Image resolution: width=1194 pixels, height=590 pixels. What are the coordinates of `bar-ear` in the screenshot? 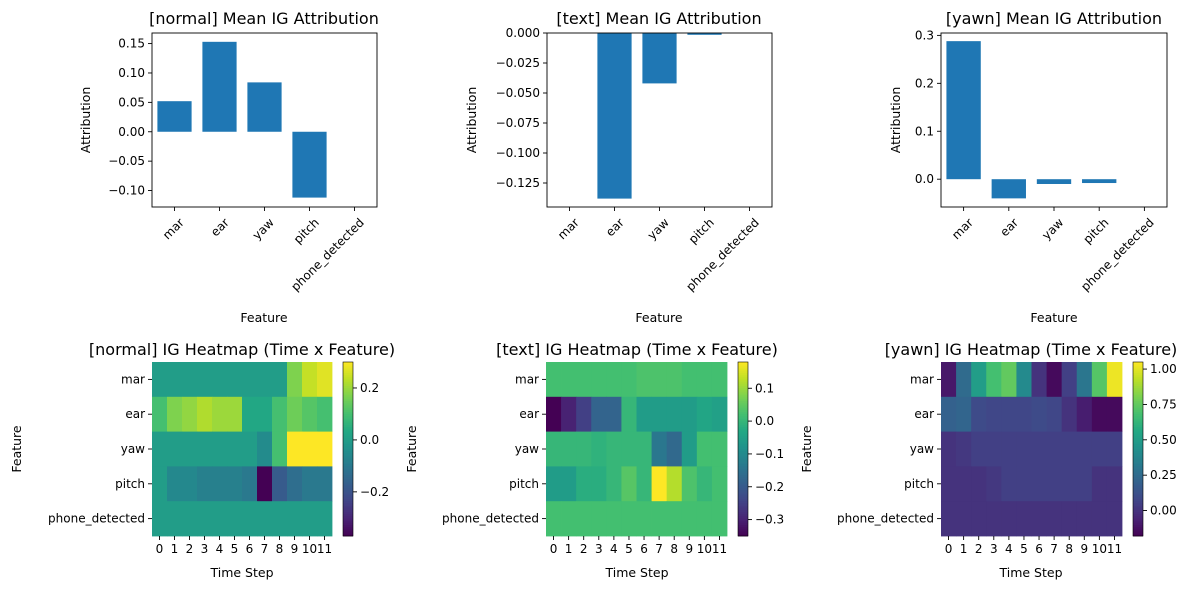 It's located at (1008, 189).